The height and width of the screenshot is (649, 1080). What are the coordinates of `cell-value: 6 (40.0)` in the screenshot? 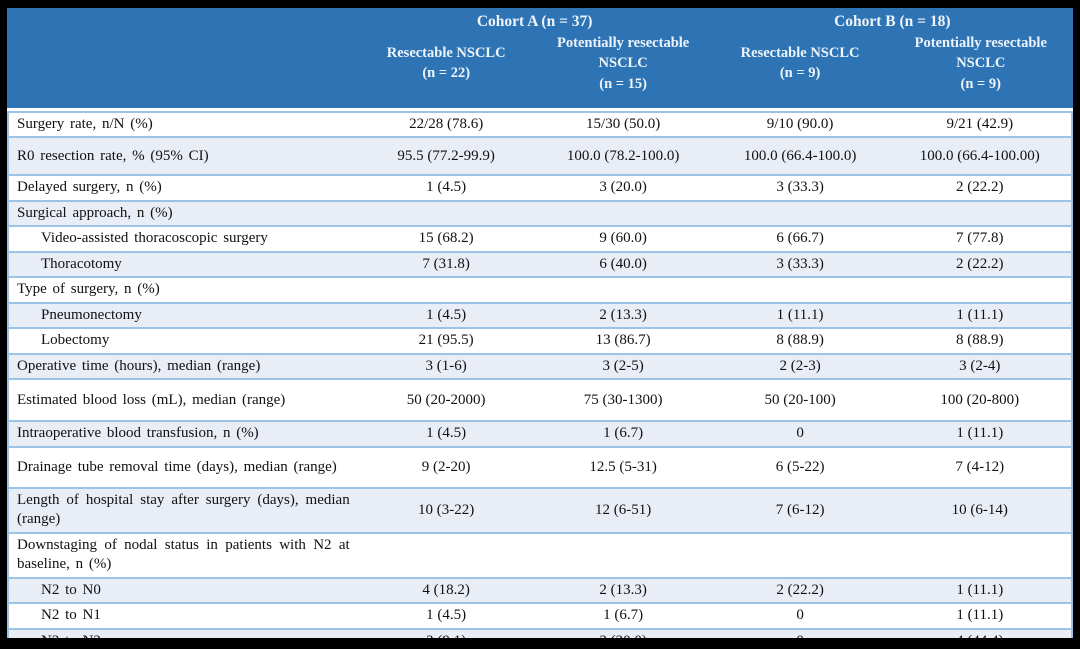 It's located at (623, 263).